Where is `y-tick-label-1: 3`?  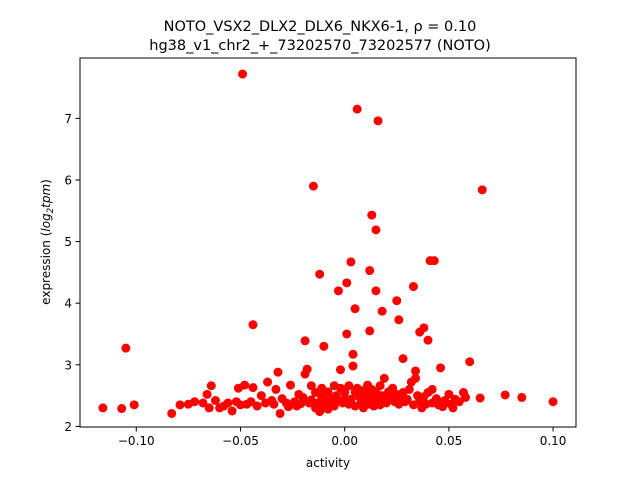
y-tick-label-1: 3 is located at coordinates (68, 365).